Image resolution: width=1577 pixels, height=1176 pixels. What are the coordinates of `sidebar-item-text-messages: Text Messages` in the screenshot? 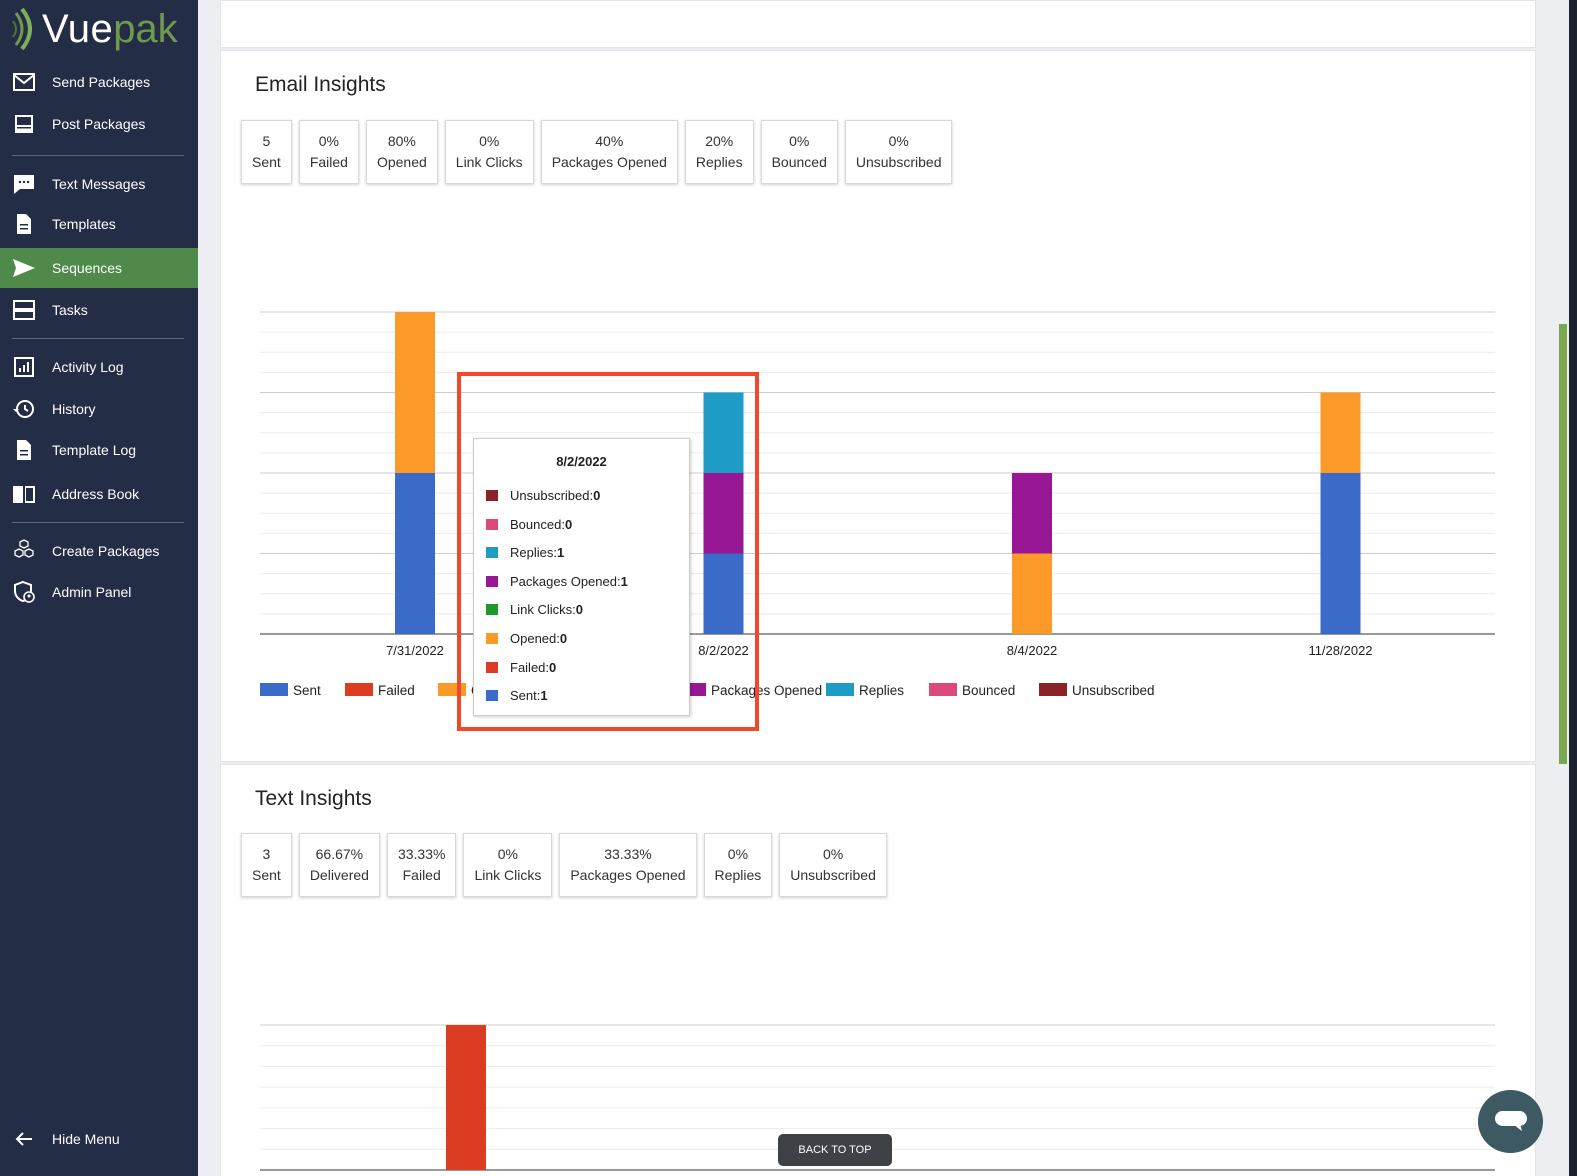 It's located at (99, 184).